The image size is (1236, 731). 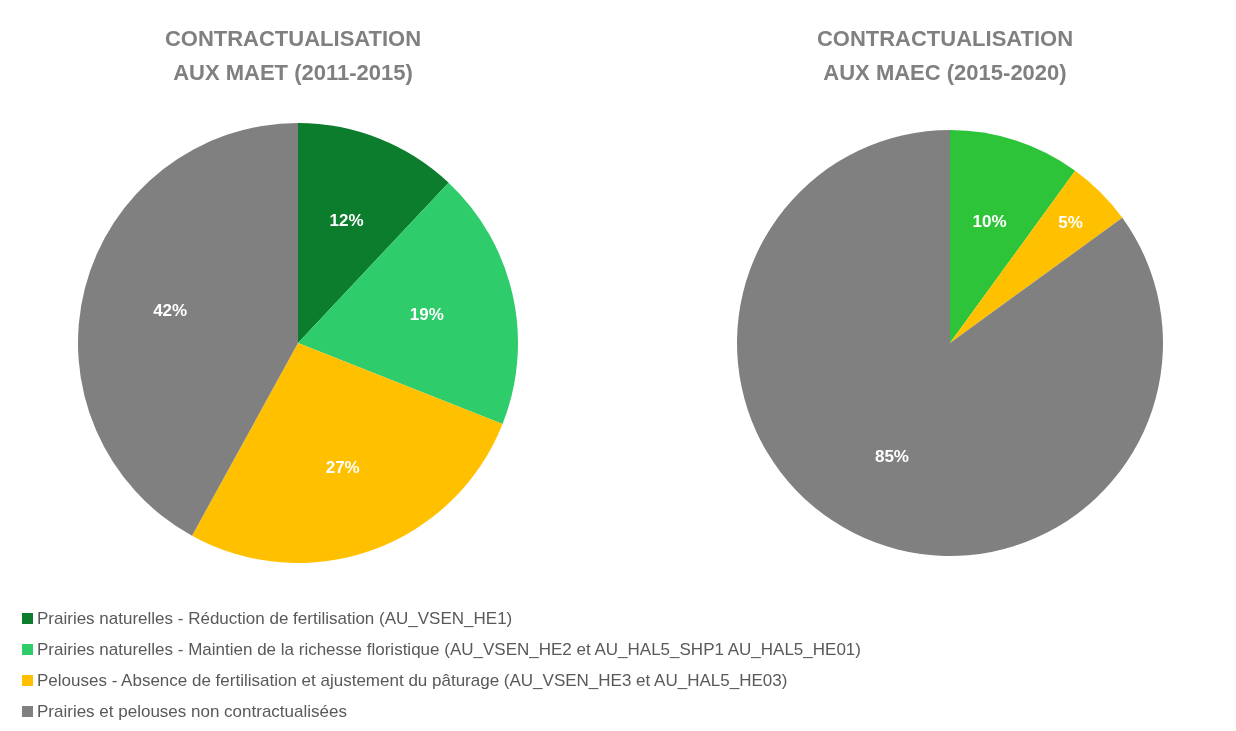 I want to click on legend-label: Pelouses - Absence de fertilisation et ajustement du pâturage (AU_VSEN_HE3 et AU_HAL5_HE03), so click(x=412, y=680).